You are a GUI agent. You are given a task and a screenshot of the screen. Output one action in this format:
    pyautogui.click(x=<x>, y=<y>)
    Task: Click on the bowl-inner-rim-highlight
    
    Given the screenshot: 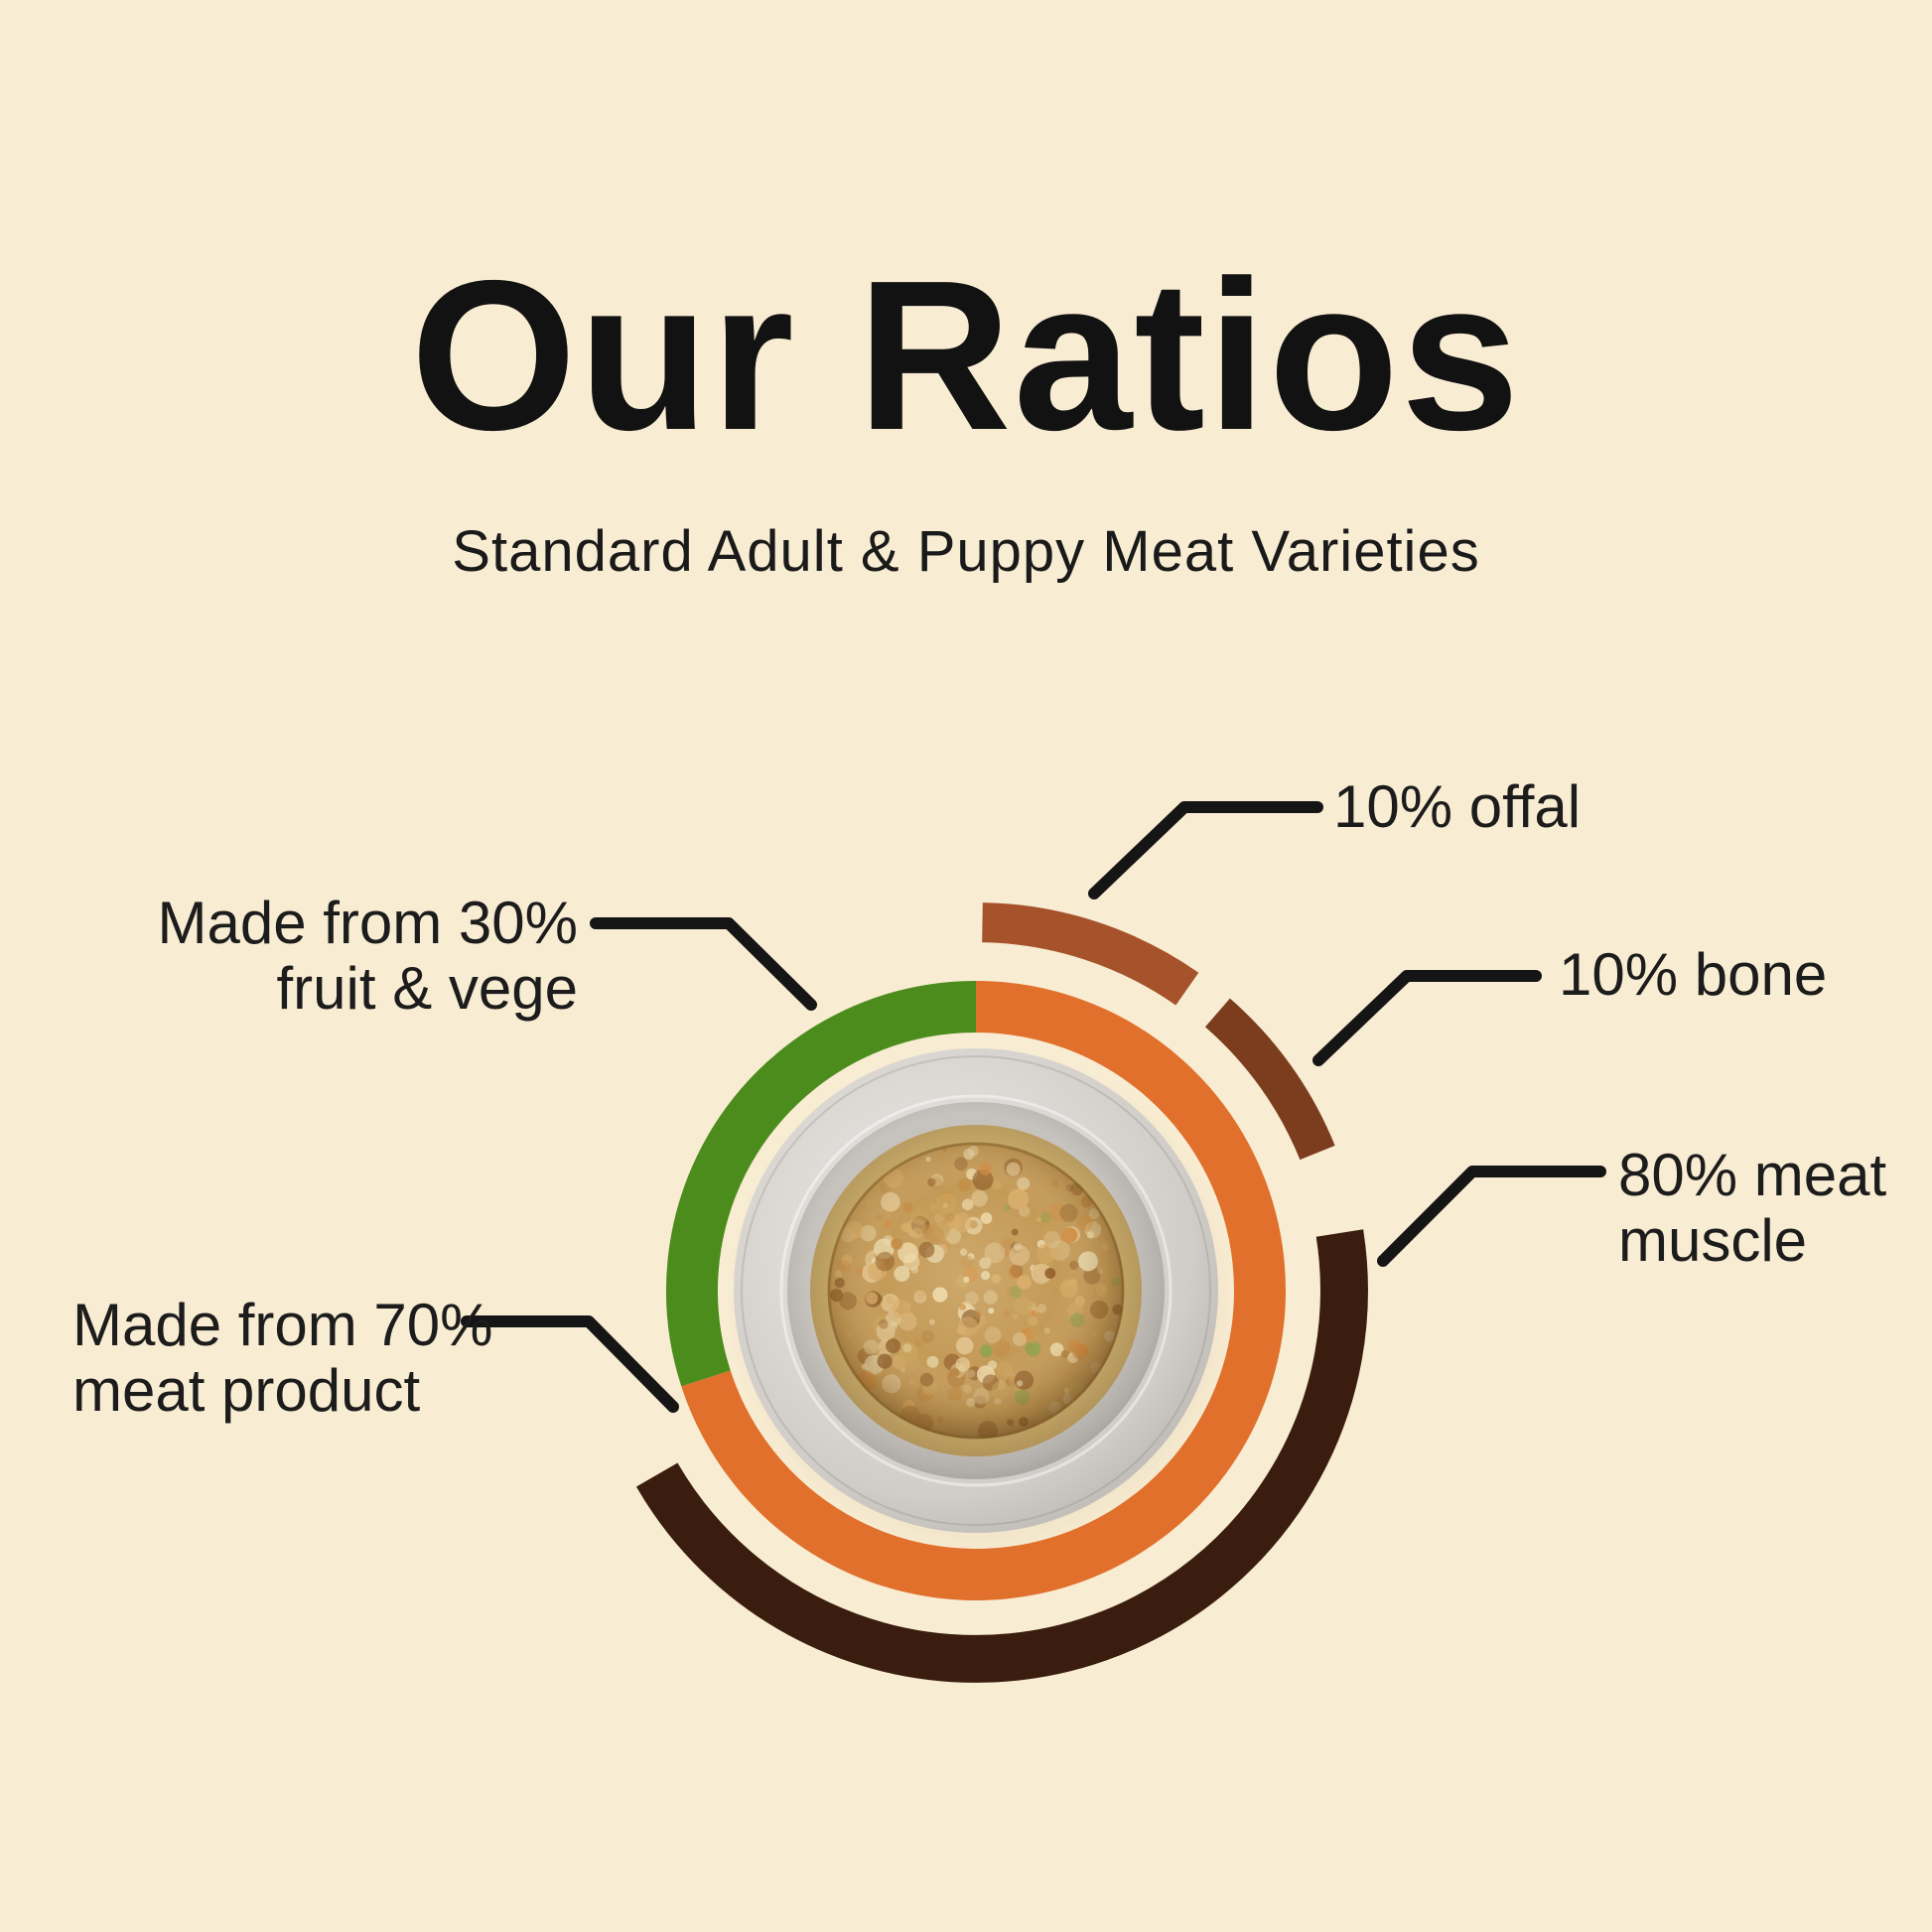 What is the action you would take?
    pyautogui.click(x=976, y=1290)
    